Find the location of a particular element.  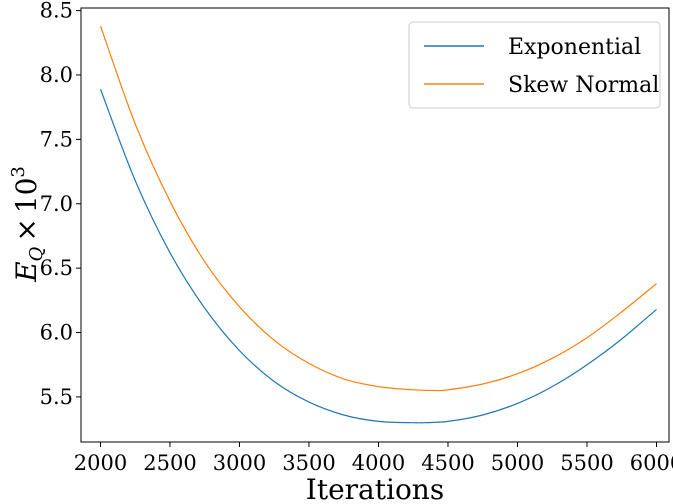

x-tick-label: 5000 is located at coordinates (517, 463).